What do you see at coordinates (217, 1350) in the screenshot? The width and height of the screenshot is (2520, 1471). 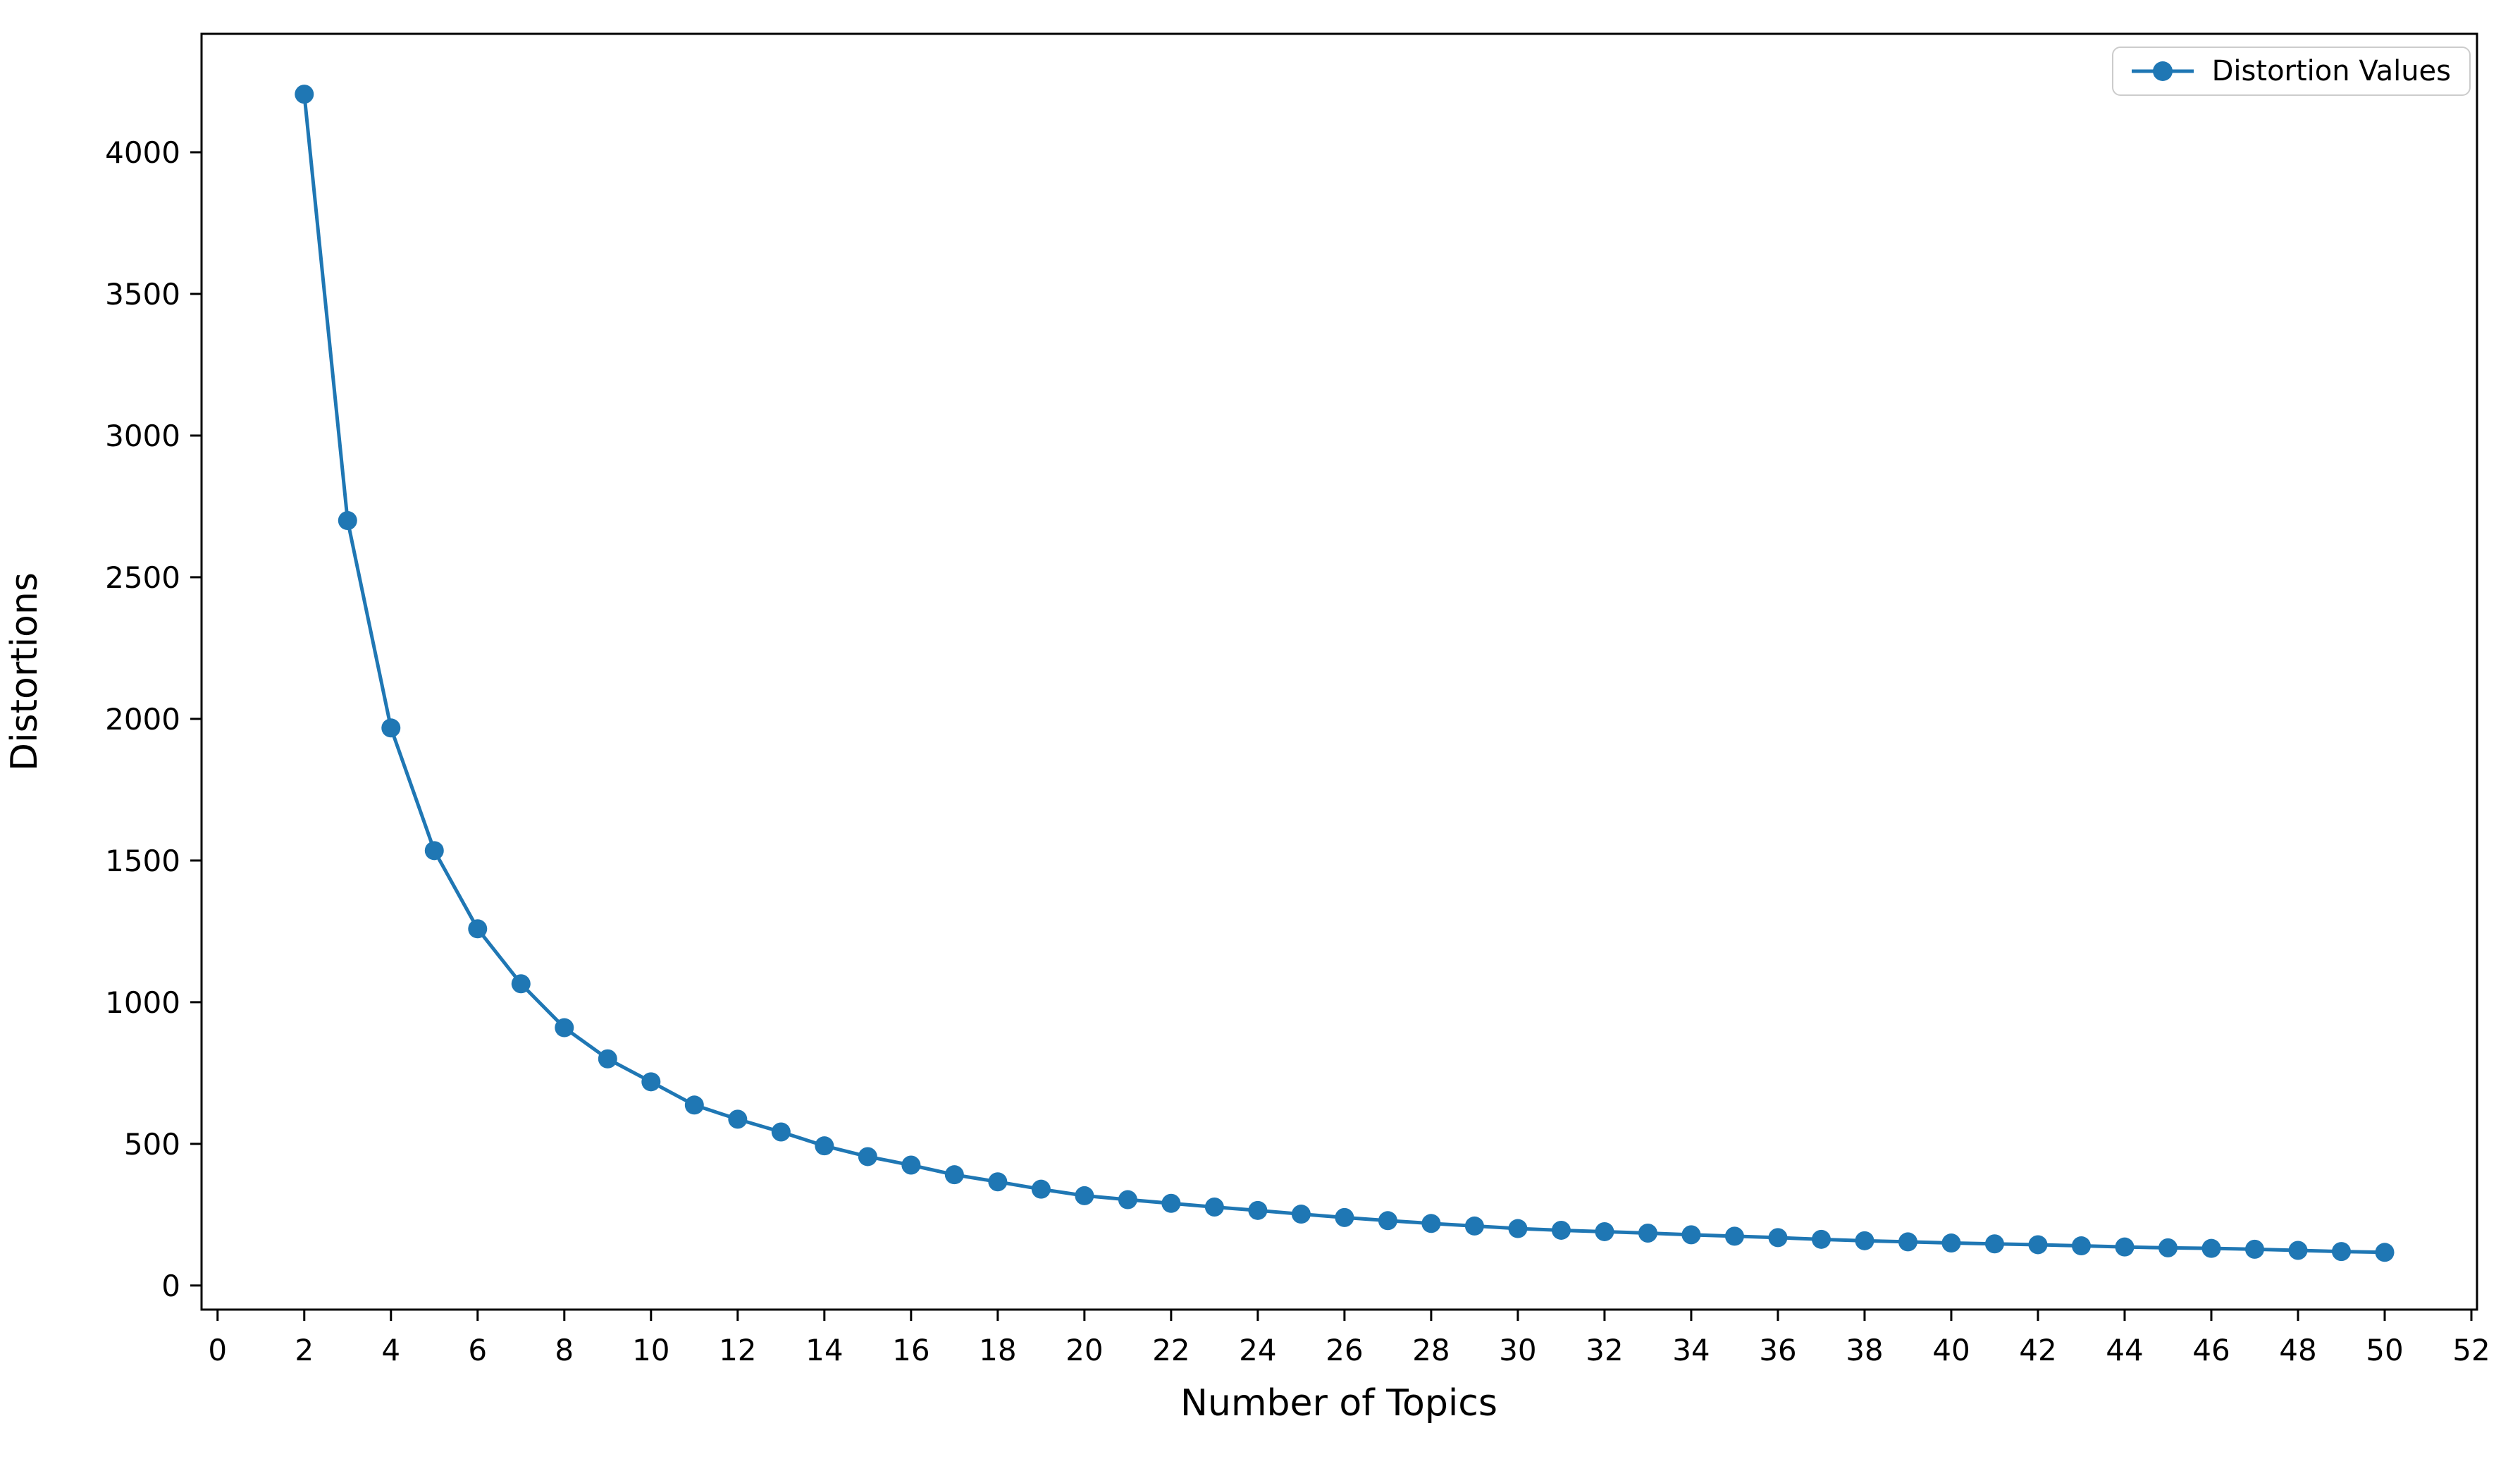 I see `x-tick-label: 0` at bounding box center [217, 1350].